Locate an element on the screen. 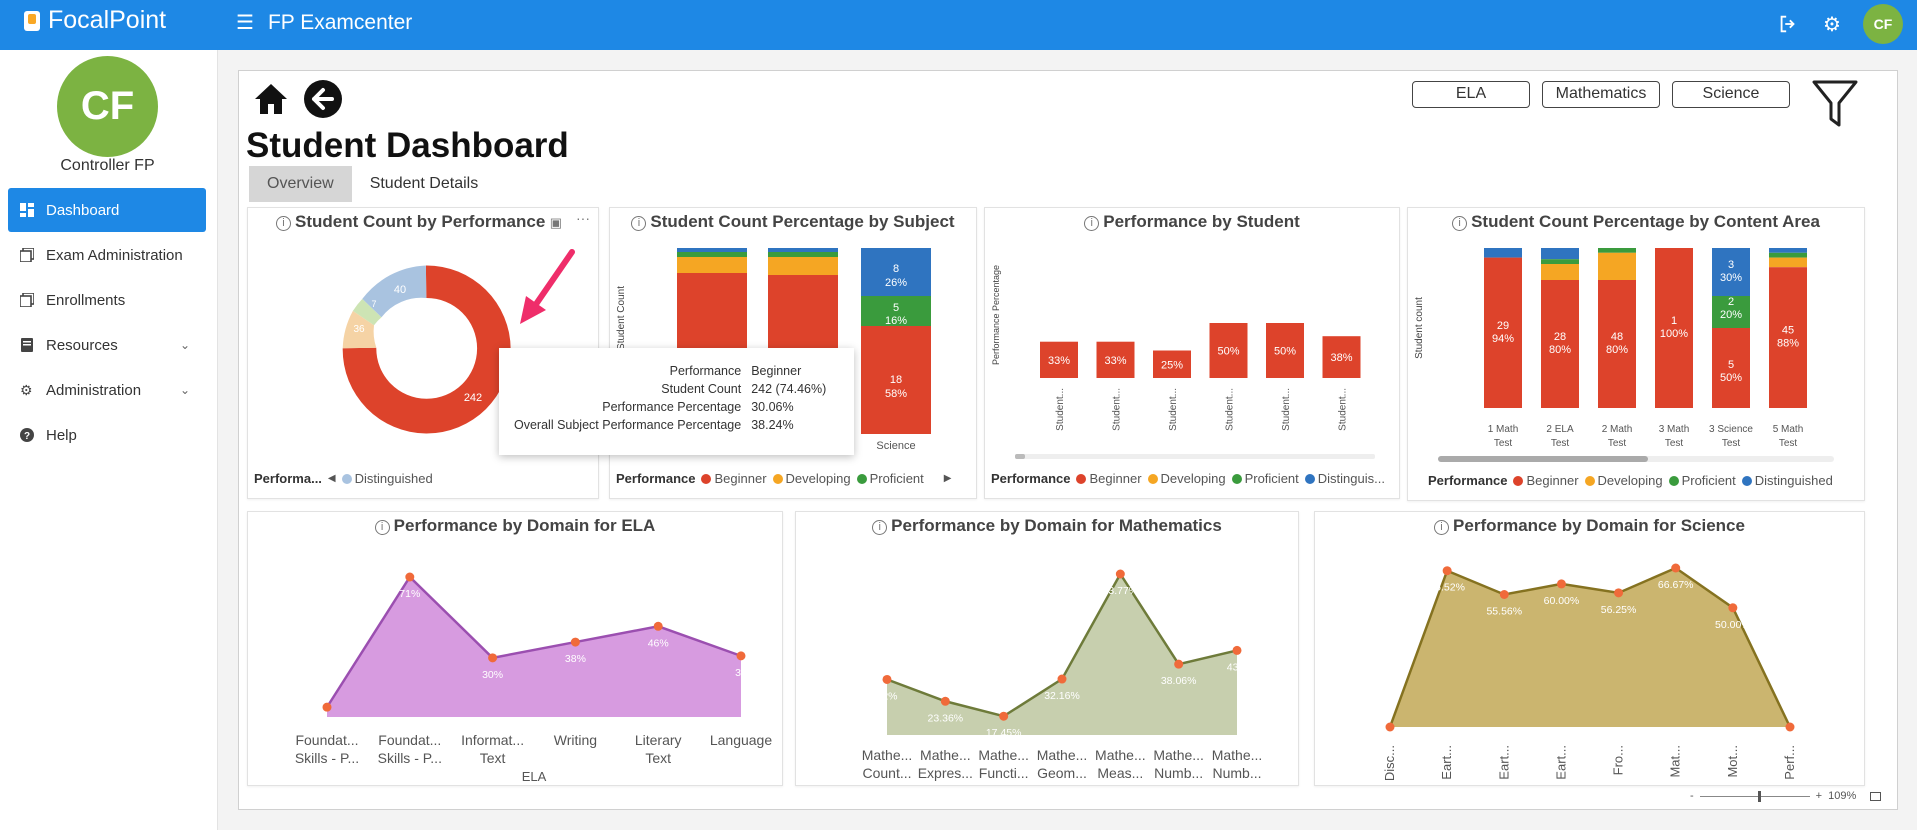 The image size is (1917, 830). legend-scroll-right-icon: ▶ is located at coordinates (947, 478).